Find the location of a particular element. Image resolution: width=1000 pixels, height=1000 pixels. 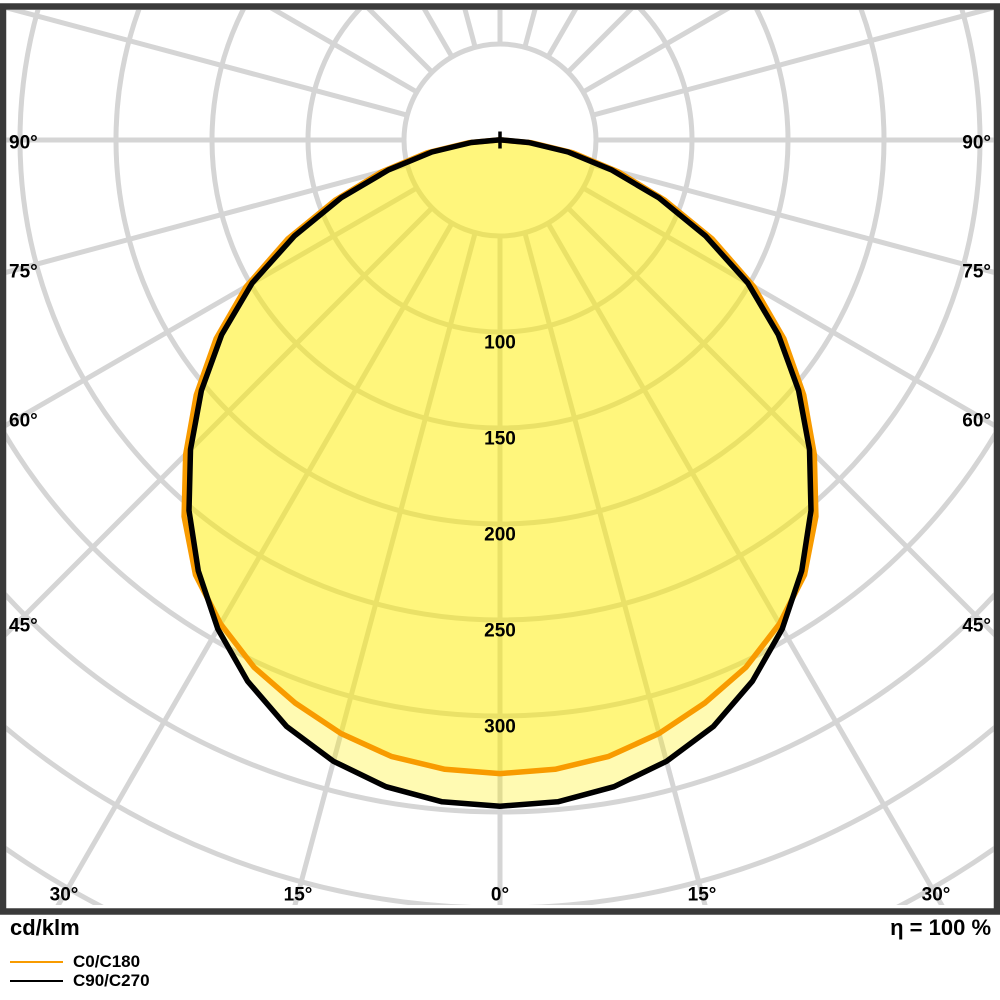

angle-label-left: 60° is located at coordinates (23, 421).